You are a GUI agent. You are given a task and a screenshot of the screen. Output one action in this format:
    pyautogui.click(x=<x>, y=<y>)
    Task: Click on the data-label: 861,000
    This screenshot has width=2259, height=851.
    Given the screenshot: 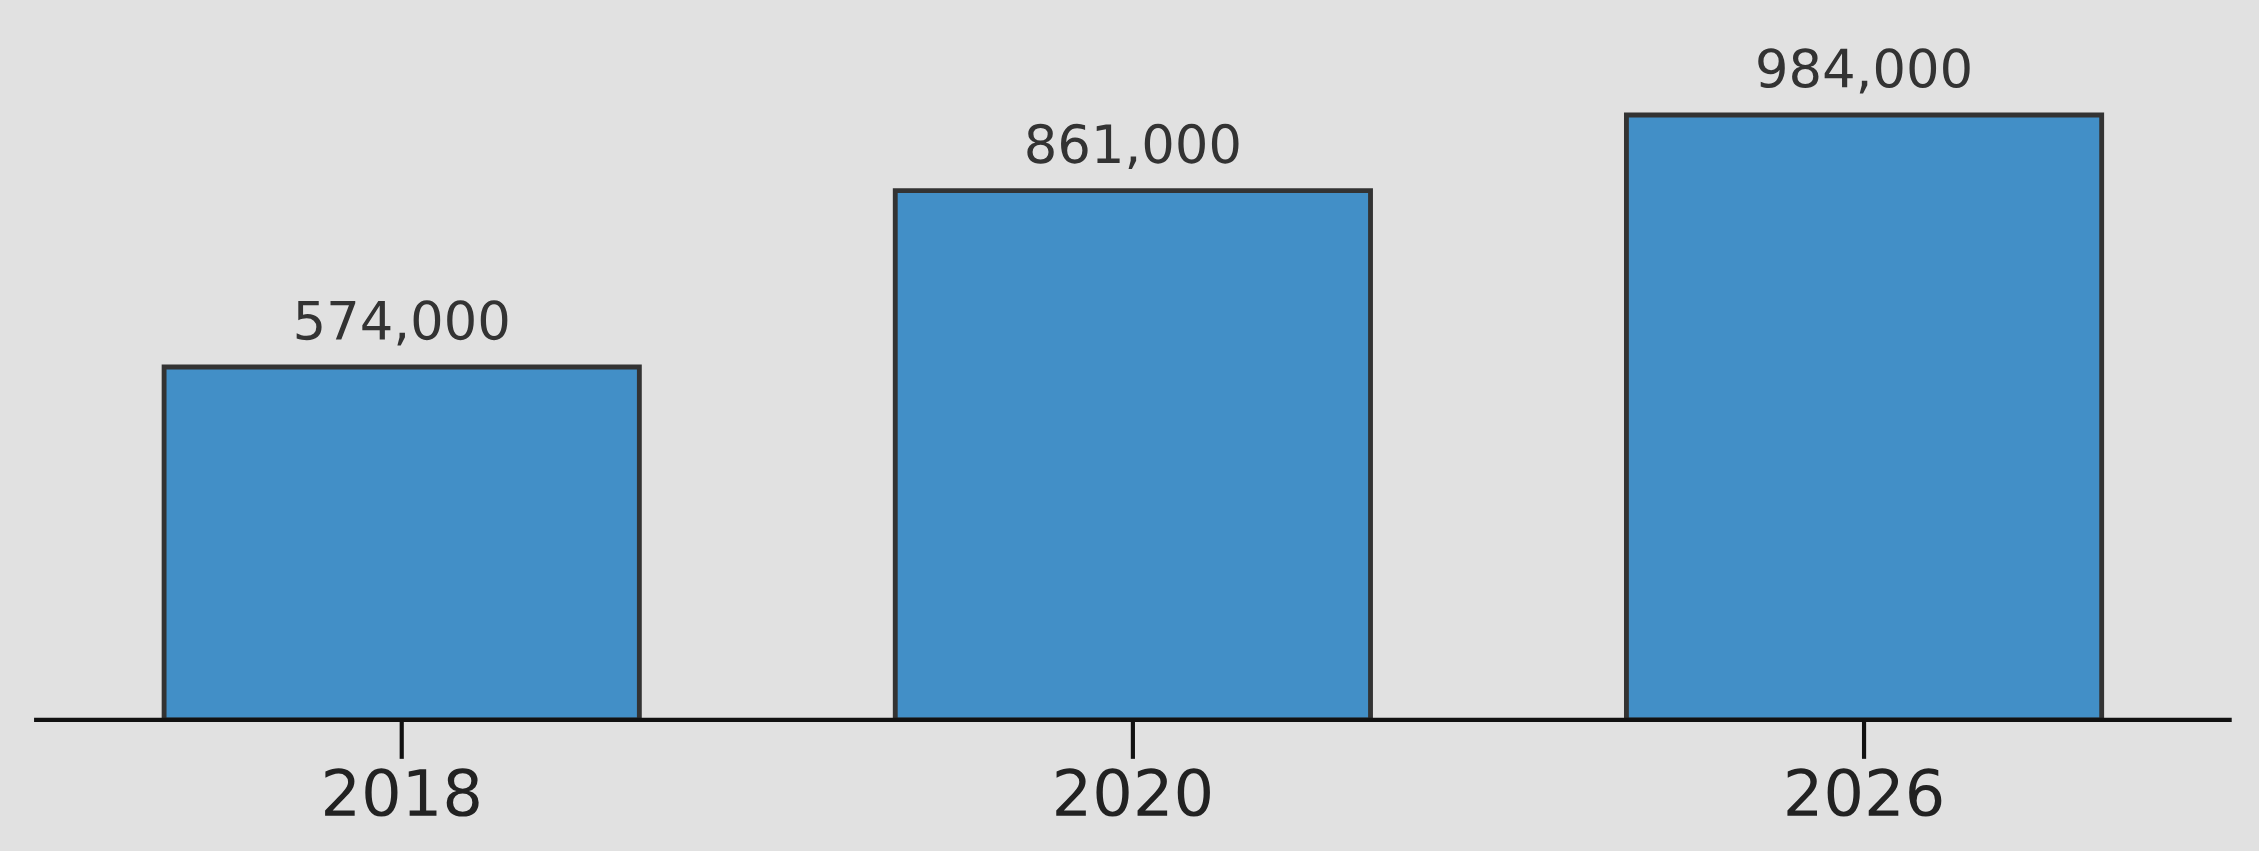 What is the action you would take?
    pyautogui.click(x=1133, y=146)
    